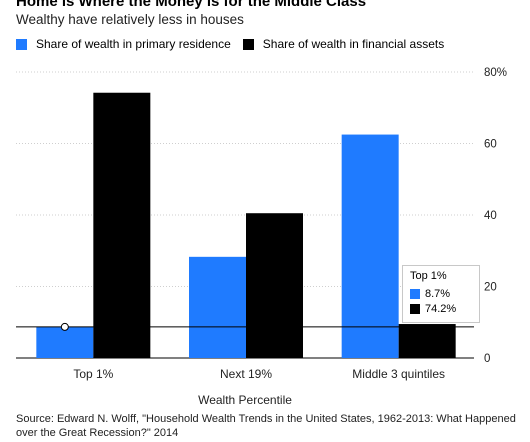  I want to click on tooltip-value-financial: 74.2%, so click(441, 309).